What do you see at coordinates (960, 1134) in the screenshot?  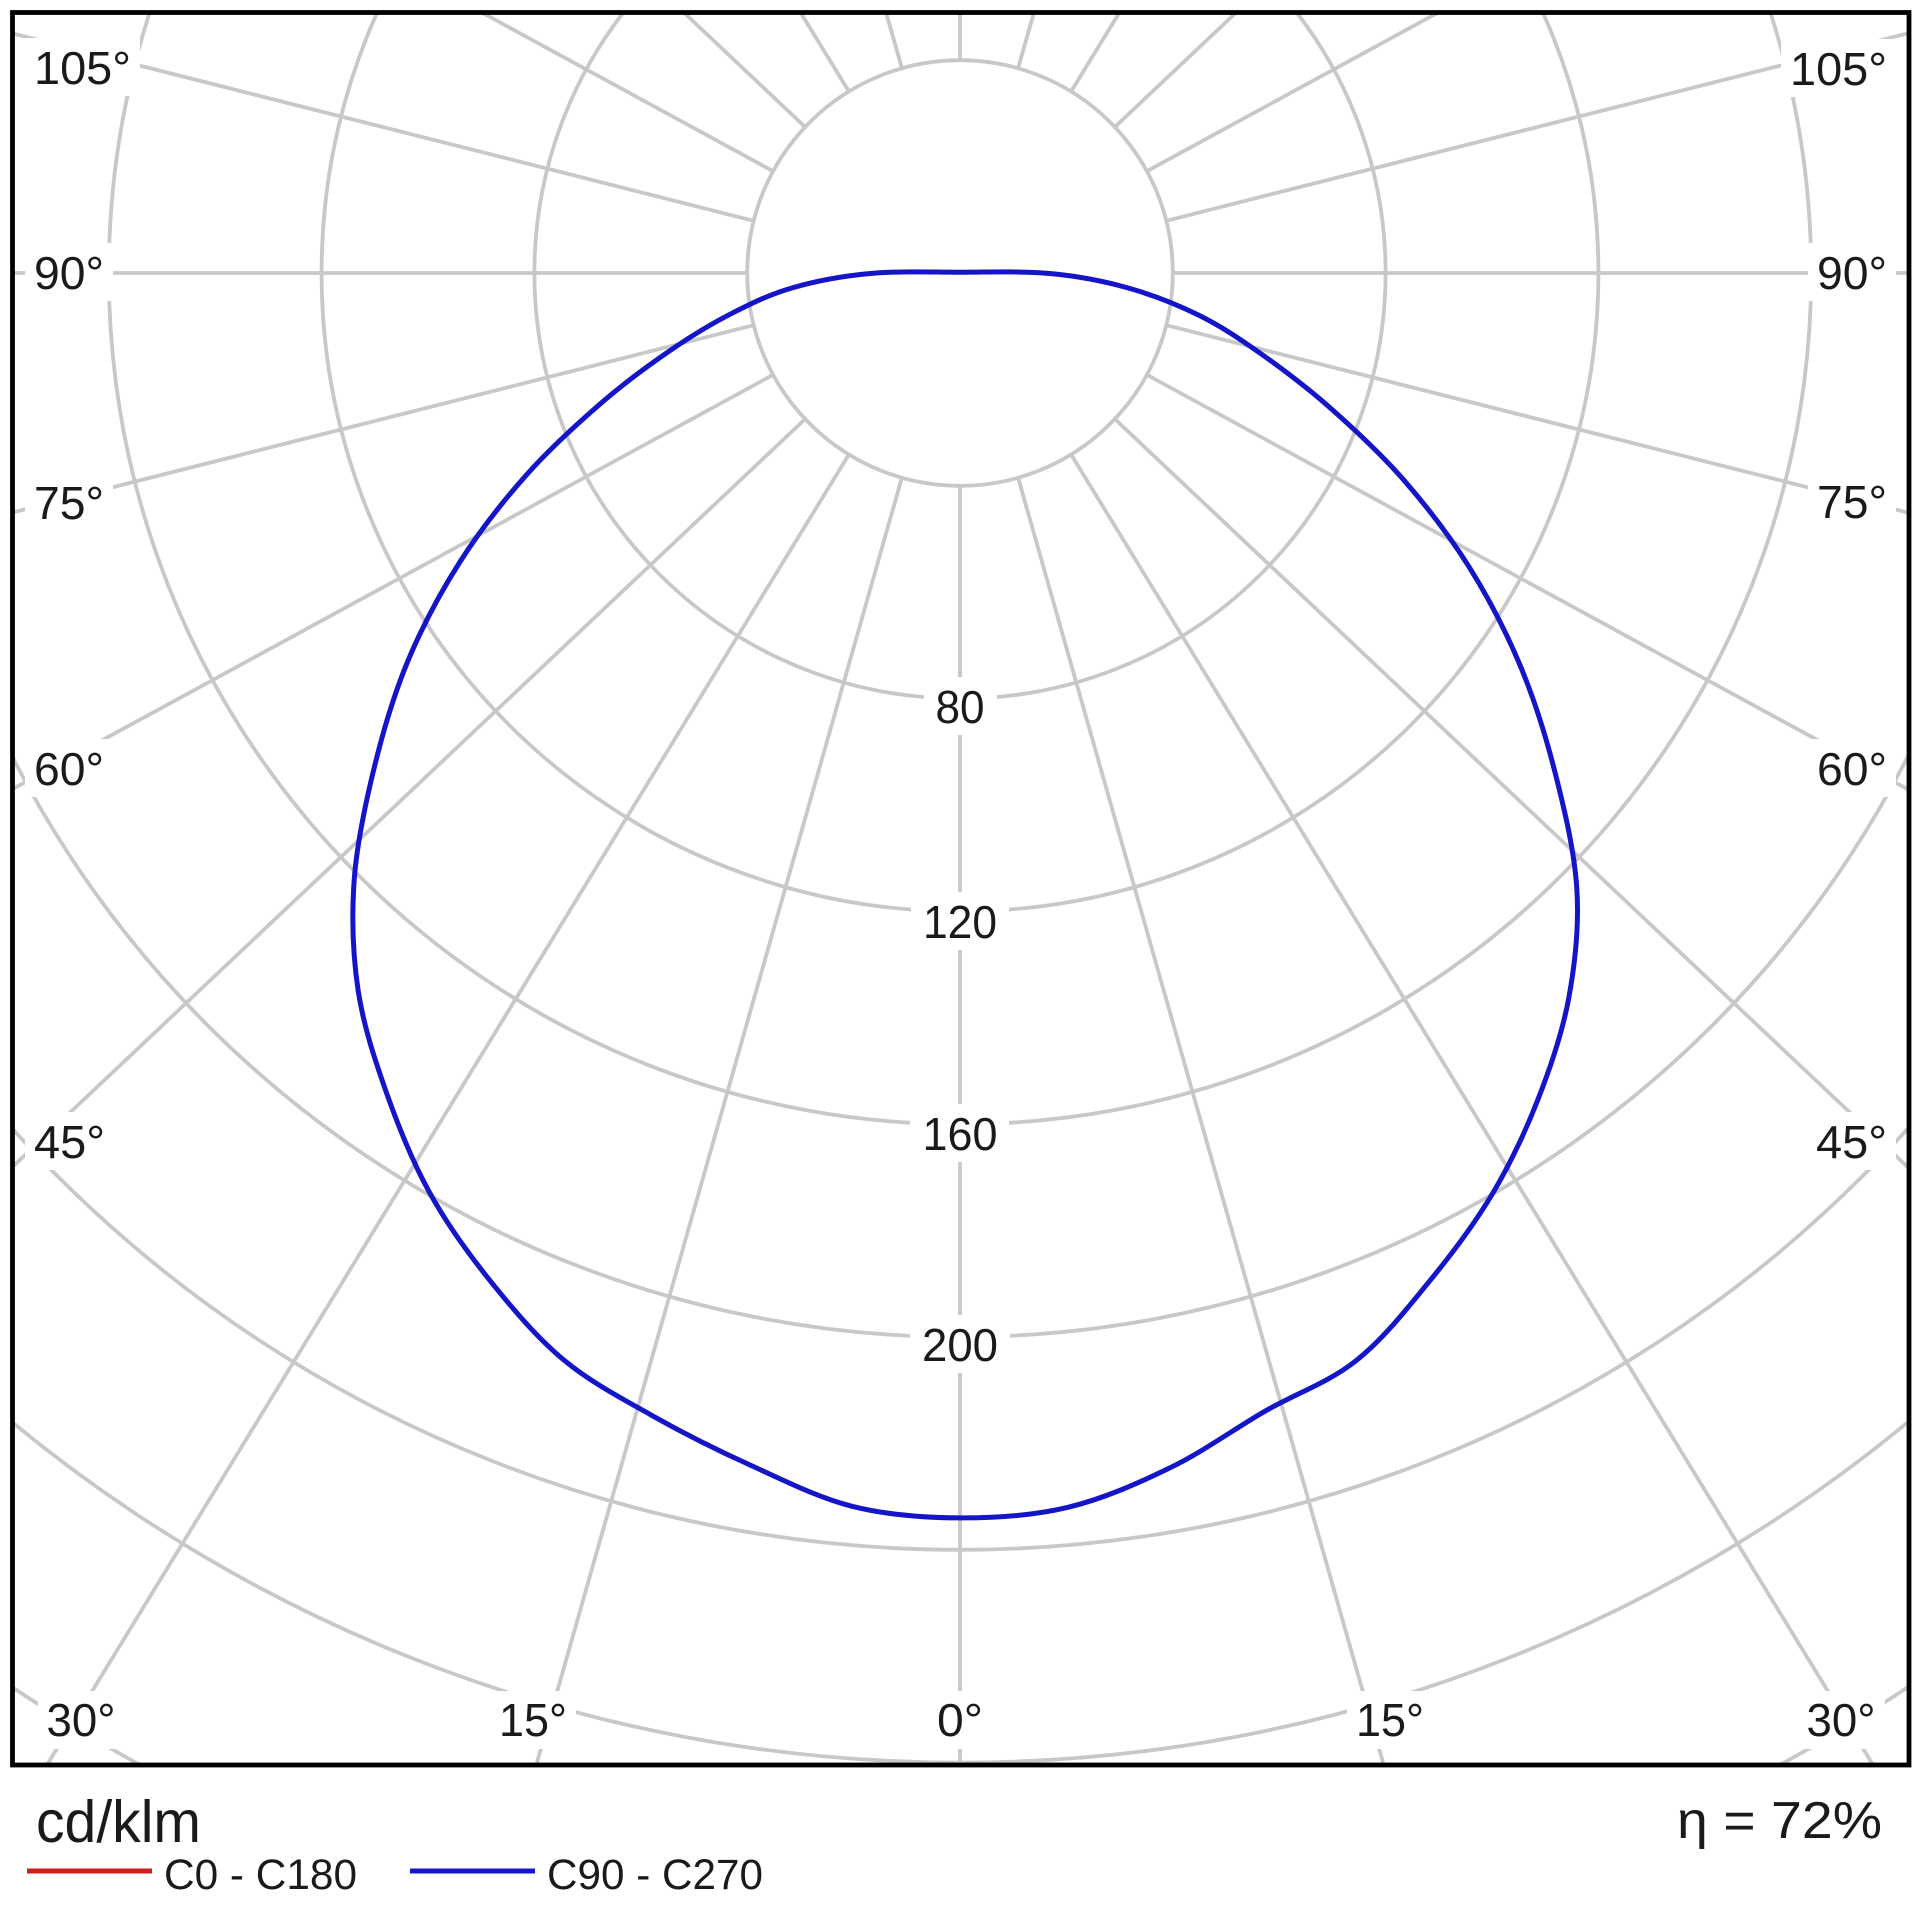 I see `svg-text: 160` at bounding box center [960, 1134].